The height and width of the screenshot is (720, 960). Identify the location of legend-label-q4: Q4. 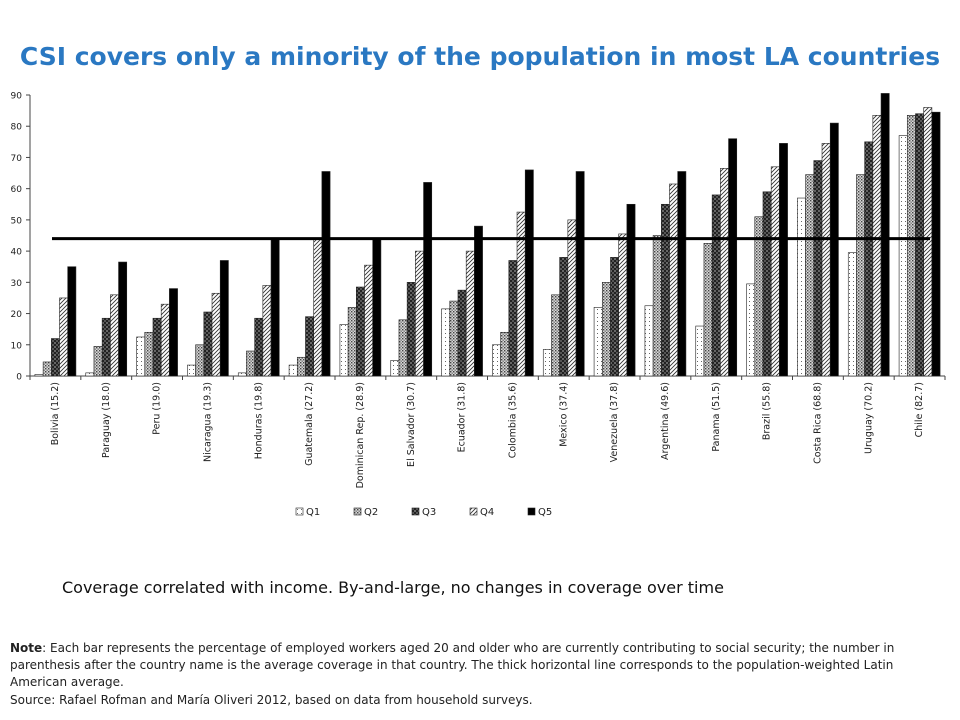
(487, 512).